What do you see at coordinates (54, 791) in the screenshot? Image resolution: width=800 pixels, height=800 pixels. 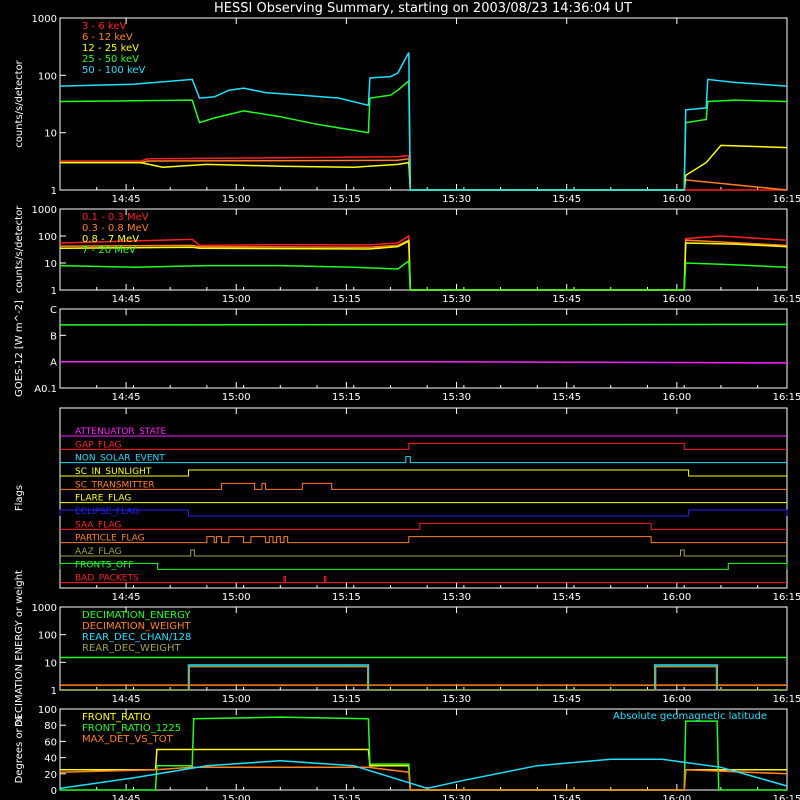 I see `ratios-y-tick-label: 0` at bounding box center [54, 791].